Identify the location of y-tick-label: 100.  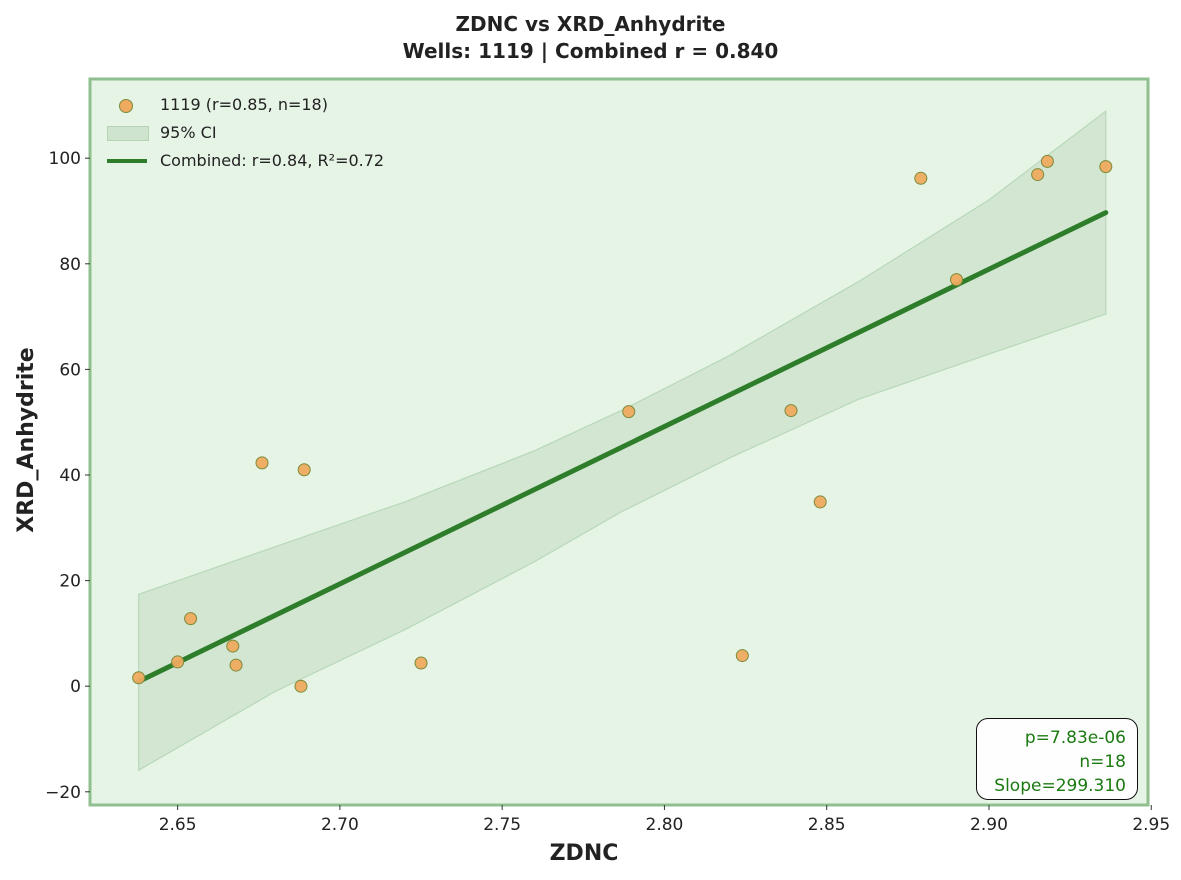
(65, 159).